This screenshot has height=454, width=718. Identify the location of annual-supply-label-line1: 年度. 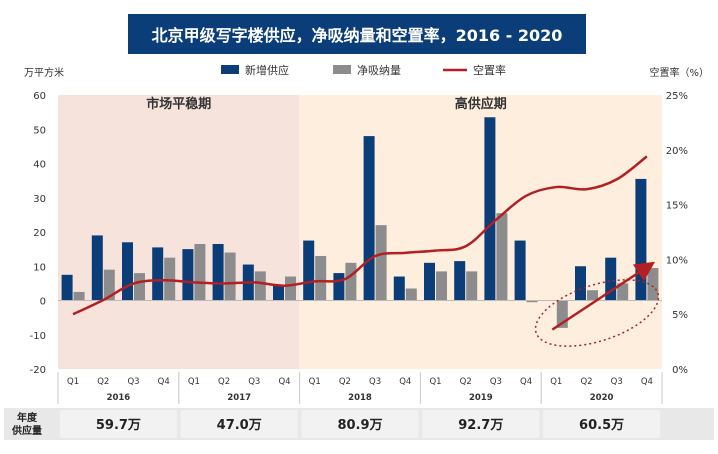
(27, 417).